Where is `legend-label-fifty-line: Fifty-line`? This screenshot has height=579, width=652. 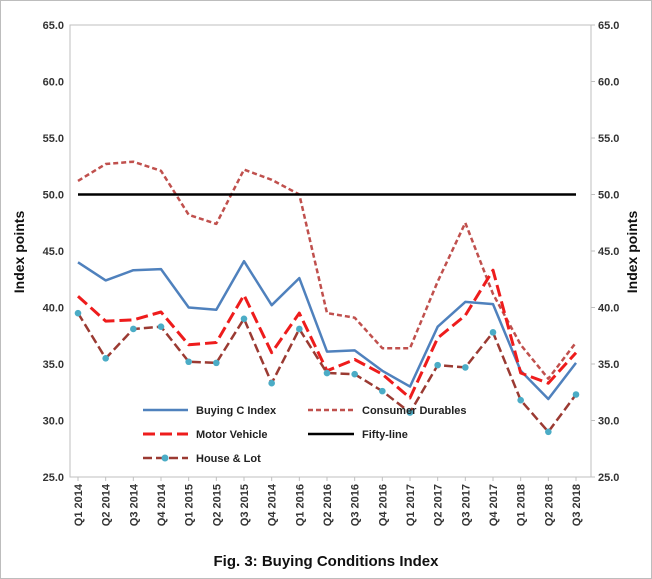
legend-label-fifty-line: Fifty-line is located at coordinates (385, 435).